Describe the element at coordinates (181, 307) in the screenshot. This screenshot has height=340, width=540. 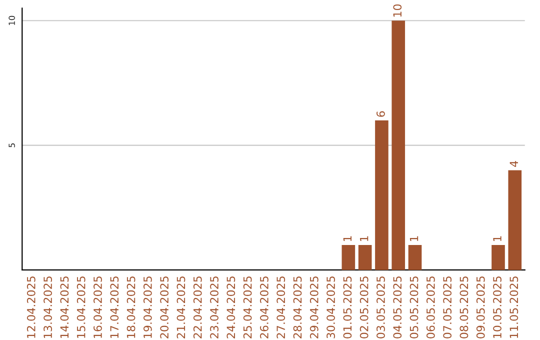
I see `x-tick-label: 21.04.2025` at that location.